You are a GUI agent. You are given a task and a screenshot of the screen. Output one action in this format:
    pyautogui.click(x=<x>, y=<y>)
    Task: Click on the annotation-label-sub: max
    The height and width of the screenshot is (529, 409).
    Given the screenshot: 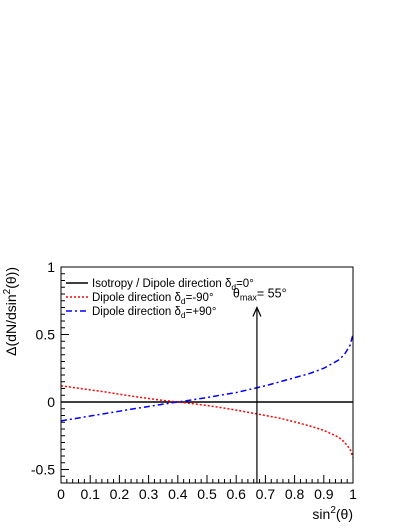 What is the action you would take?
    pyautogui.click(x=249, y=298)
    